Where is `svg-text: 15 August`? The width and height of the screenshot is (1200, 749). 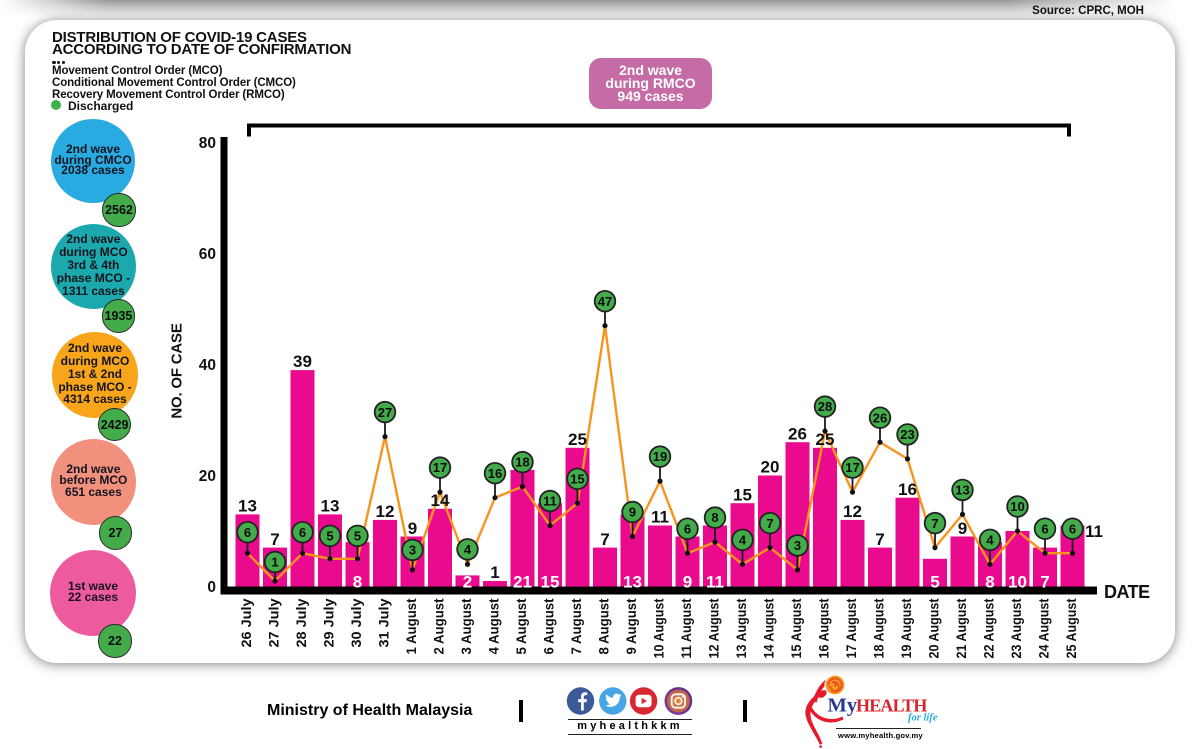
svg-text: 15 August is located at coordinates (796, 628).